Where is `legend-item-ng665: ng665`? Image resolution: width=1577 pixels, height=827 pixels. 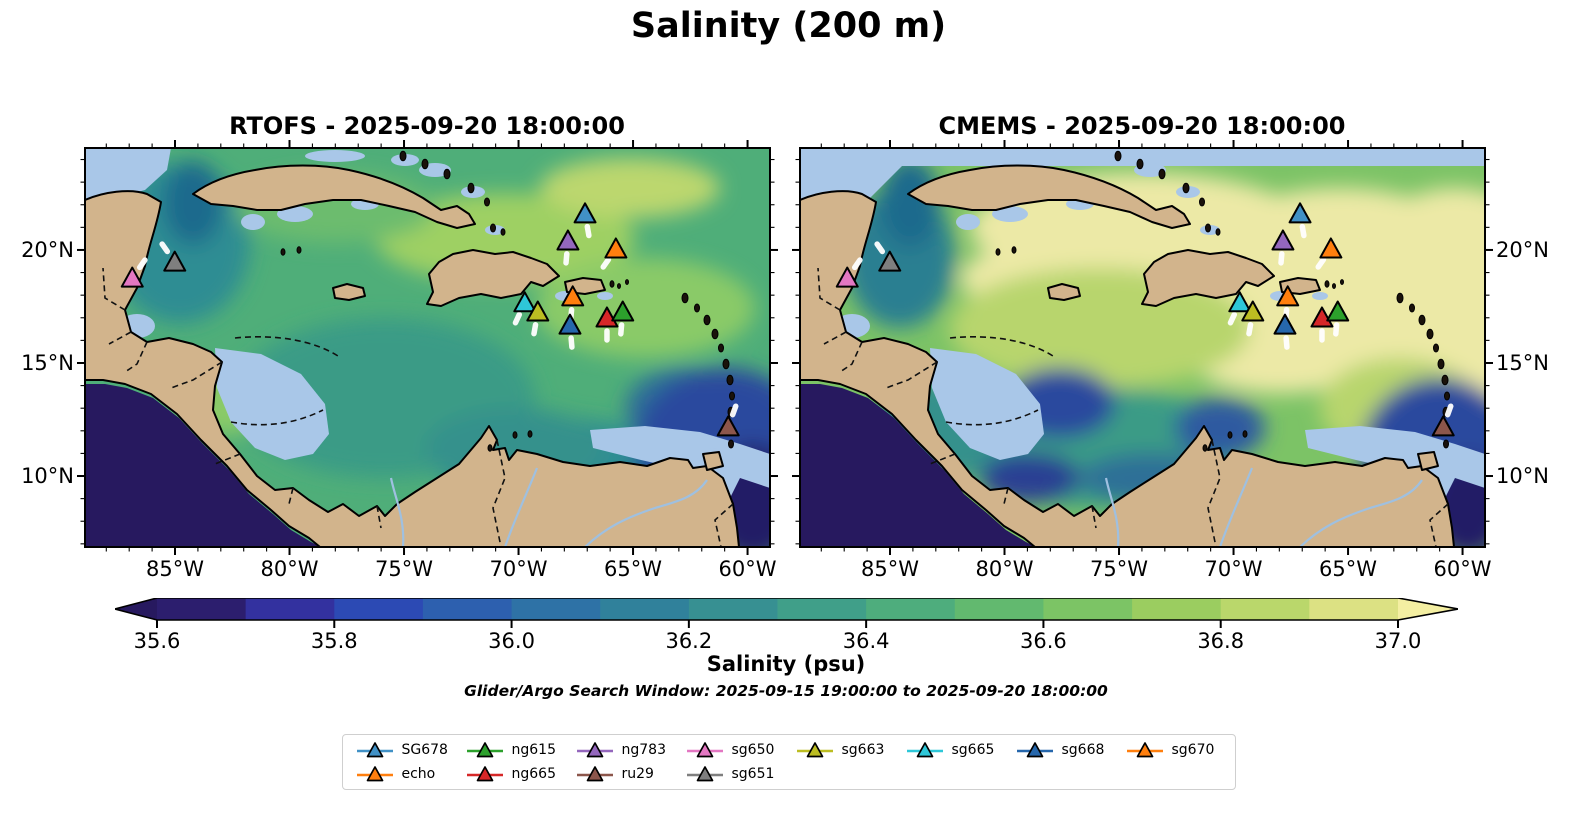 legend-item-ng665: ng665 is located at coordinates (514, 774).